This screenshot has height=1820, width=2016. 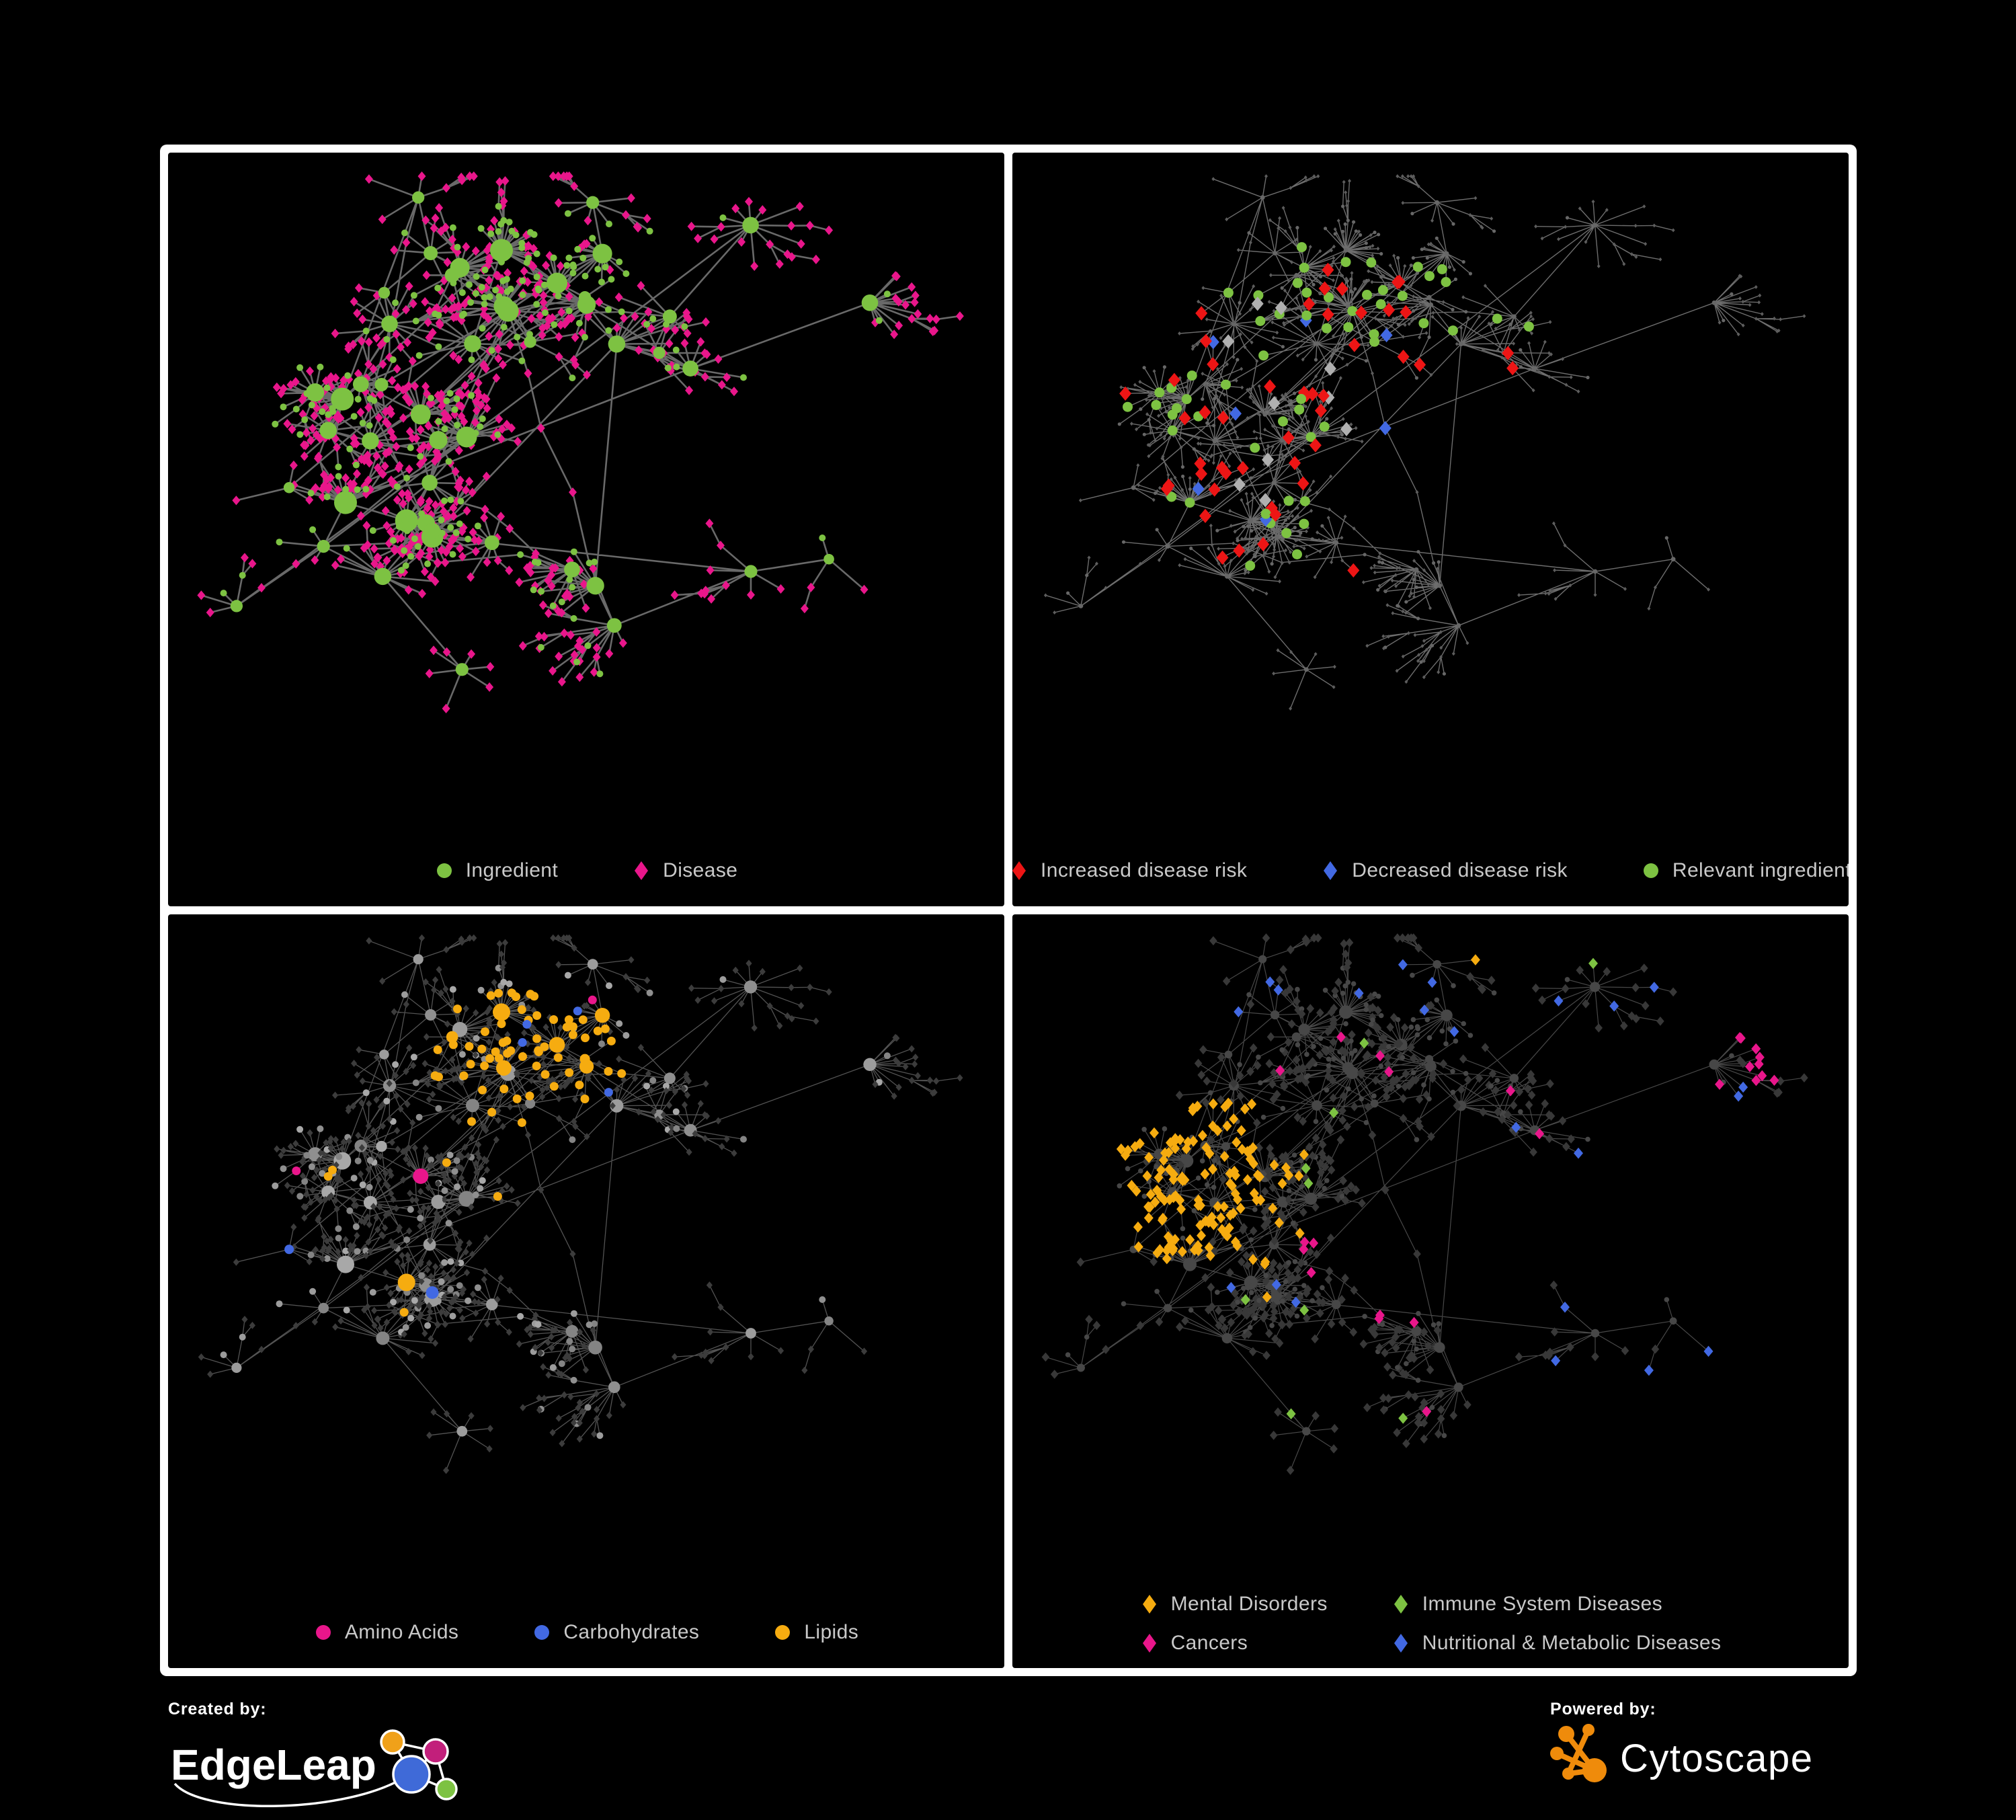 I want to click on legend-label: Increased disease risk, so click(x=1144, y=870).